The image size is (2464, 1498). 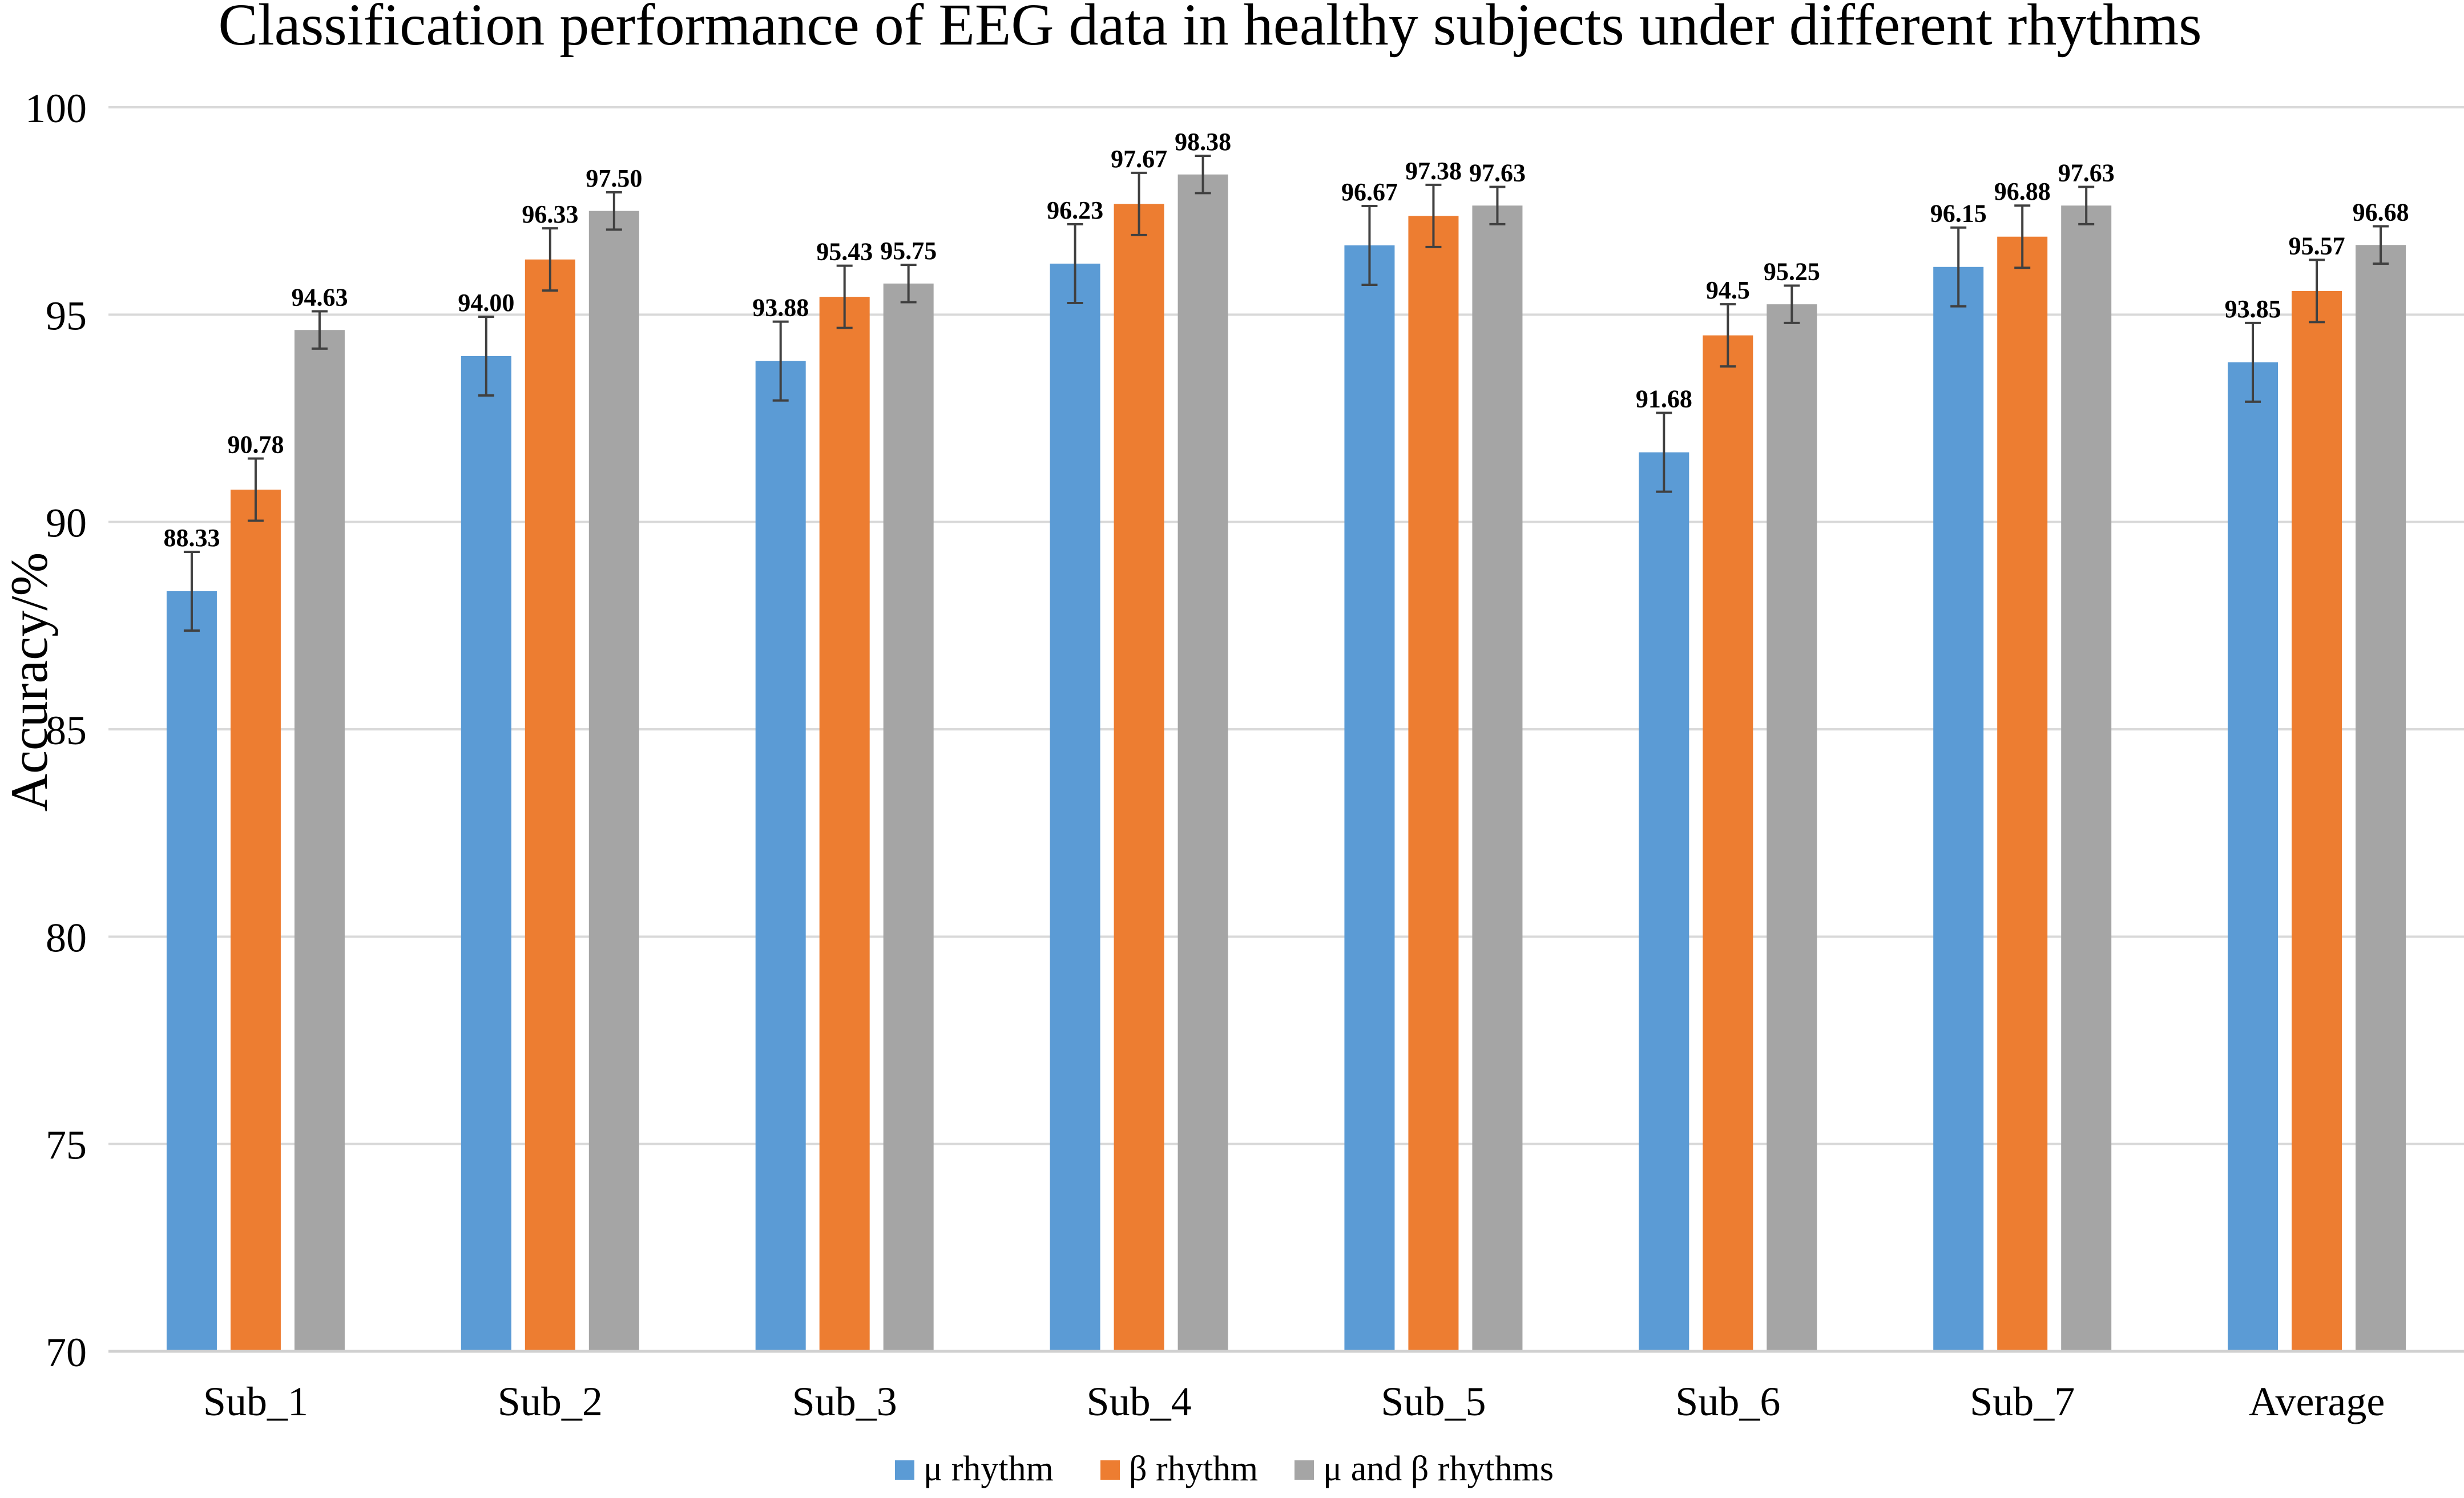 What do you see at coordinates (1369, 192) in the screenshot?
I see `data-label: 96.67` at bounding box center [1369, 192].